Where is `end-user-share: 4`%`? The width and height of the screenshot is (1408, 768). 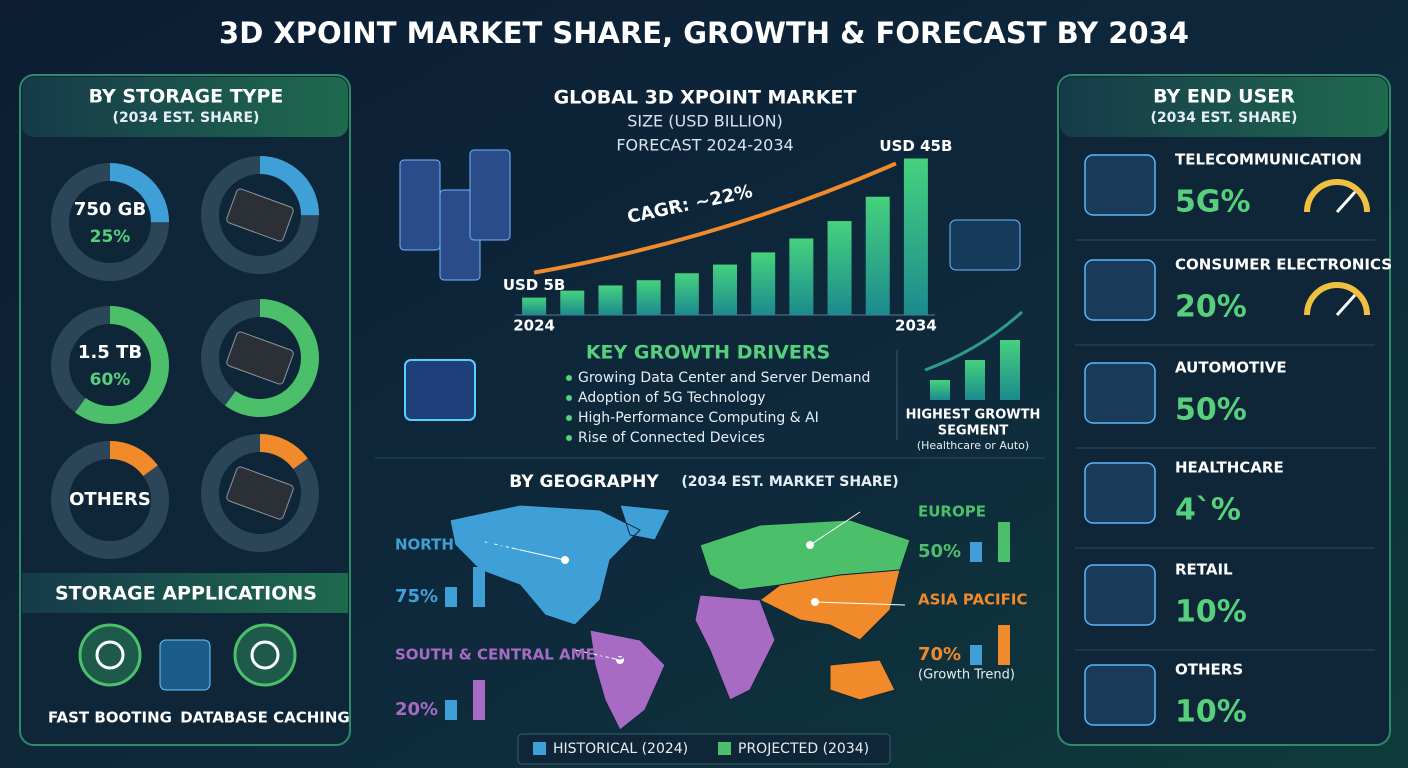
end-user-share: 4`% is located at coordinates (1208, 510).